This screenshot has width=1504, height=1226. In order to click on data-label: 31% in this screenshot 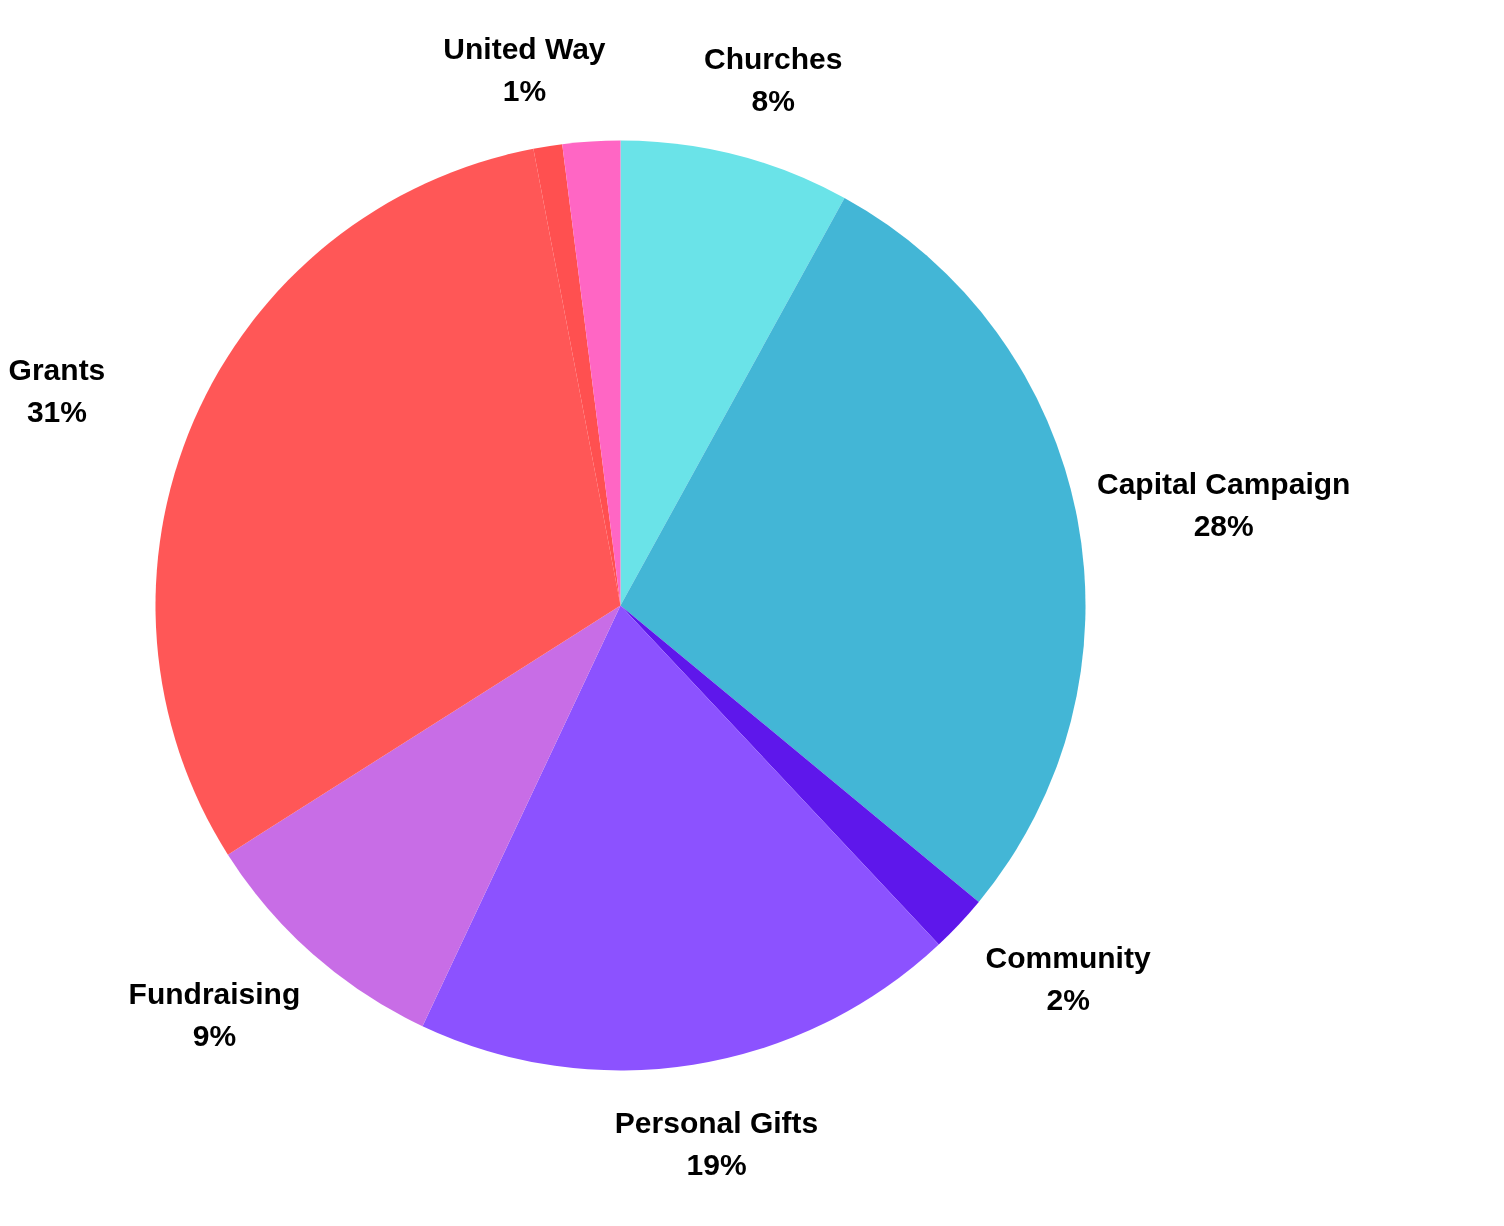, I will do `click(56, 411)`.